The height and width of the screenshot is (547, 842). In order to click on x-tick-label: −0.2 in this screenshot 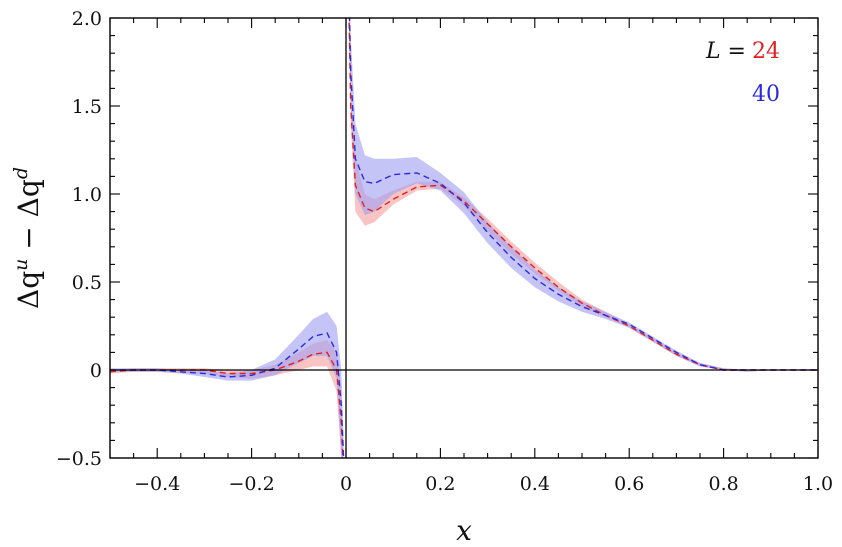, I will do `click(252, 484)`.